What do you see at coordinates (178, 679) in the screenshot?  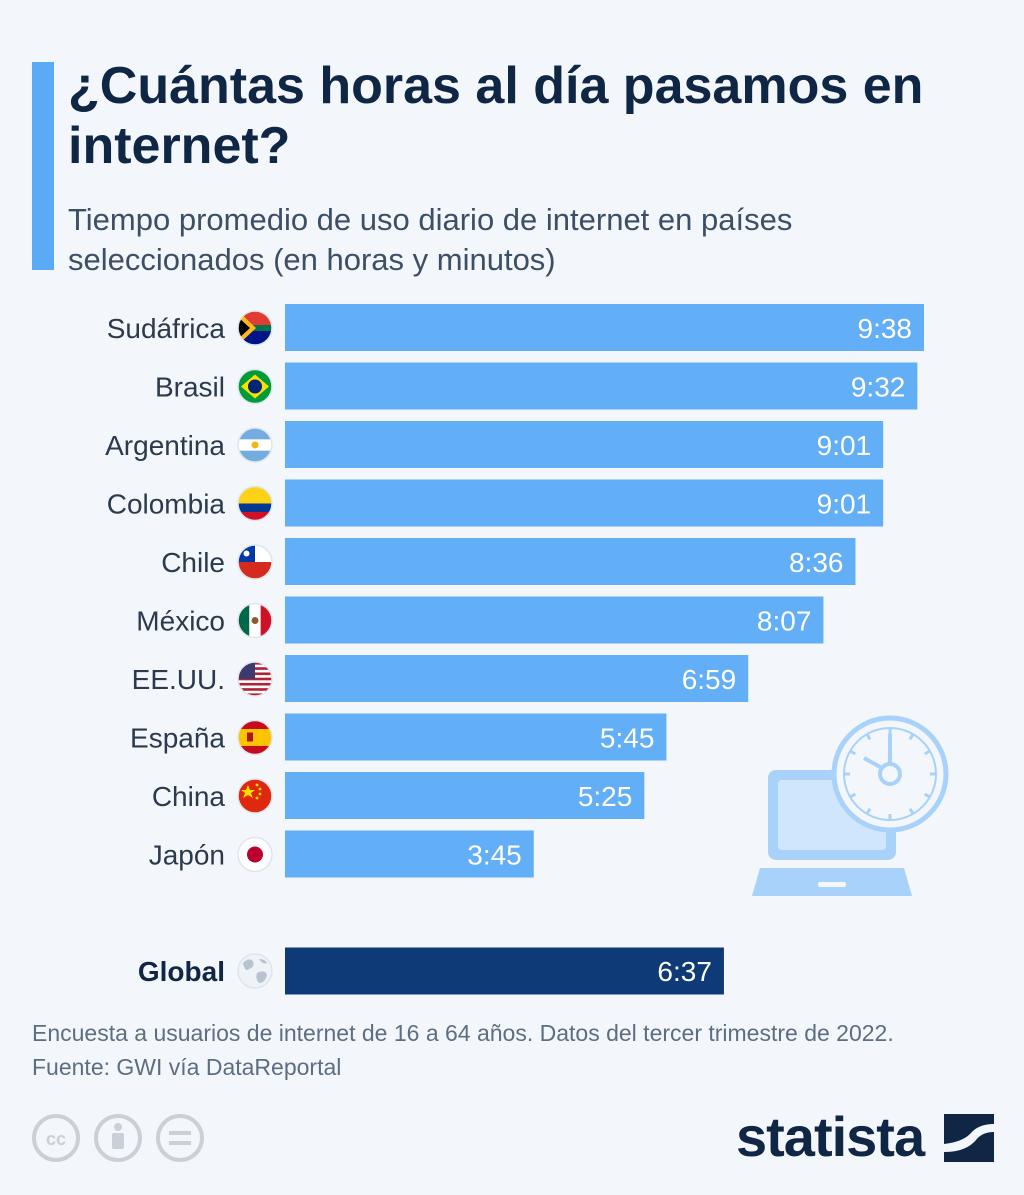 I see `category-label-ee-uu: EE.UU.` at bounding box center [178, 679].